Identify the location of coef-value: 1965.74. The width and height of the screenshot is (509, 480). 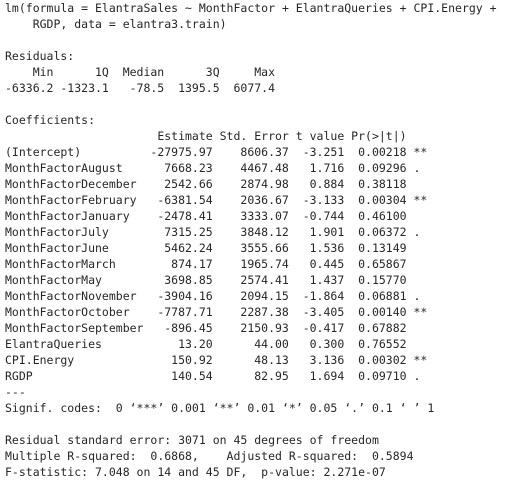
(264, 264).